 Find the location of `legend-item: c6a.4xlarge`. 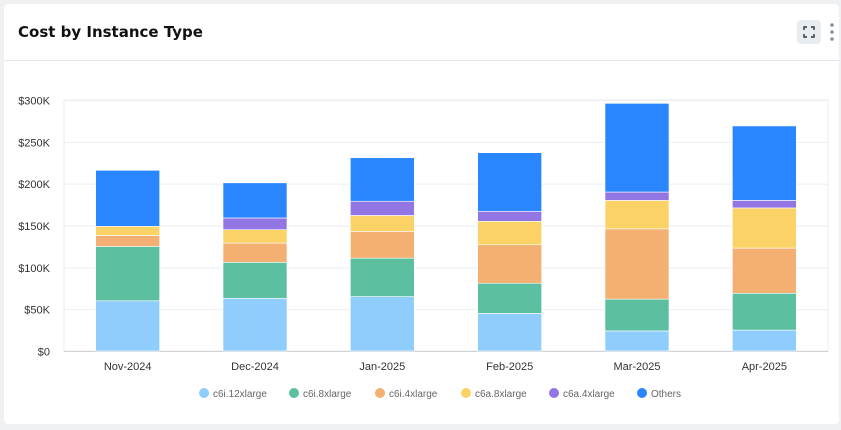

legend-item: c6a.4xlarge is located at coordinates (582, 394).